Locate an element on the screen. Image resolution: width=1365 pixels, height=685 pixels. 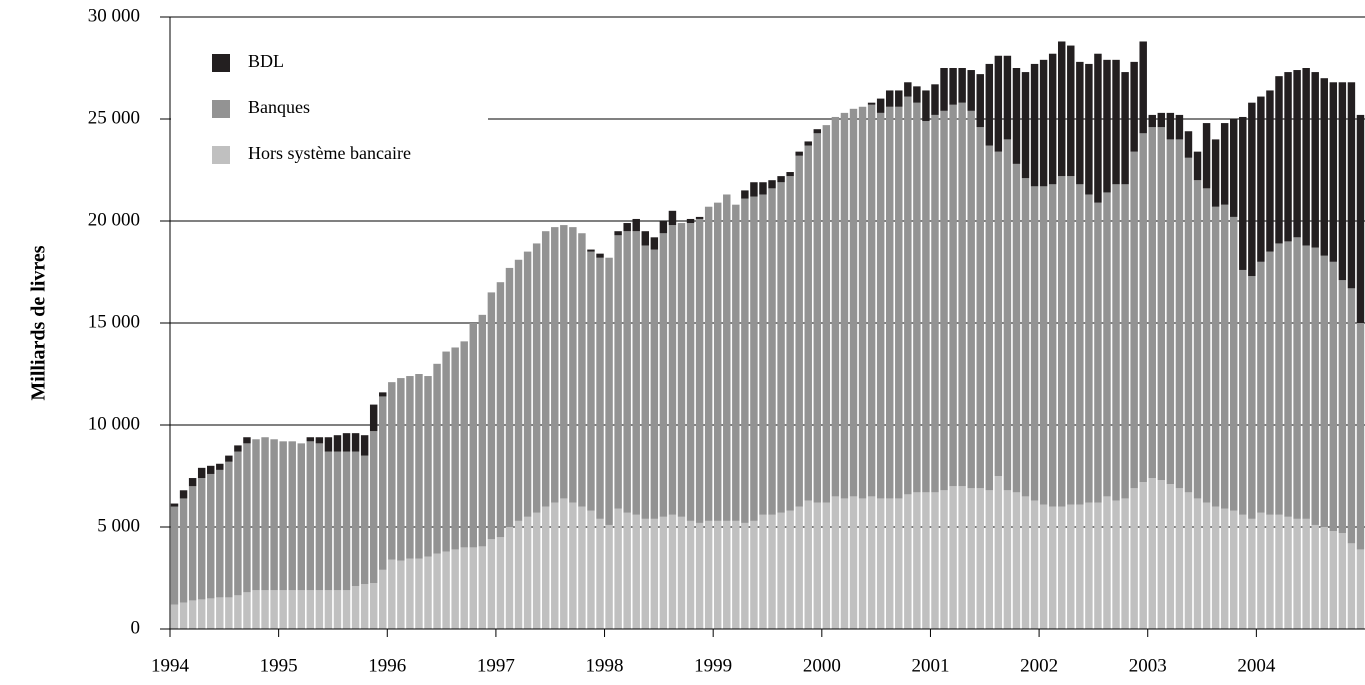
legend-label: Hors système bancaire is located at coordinates (329, 153).